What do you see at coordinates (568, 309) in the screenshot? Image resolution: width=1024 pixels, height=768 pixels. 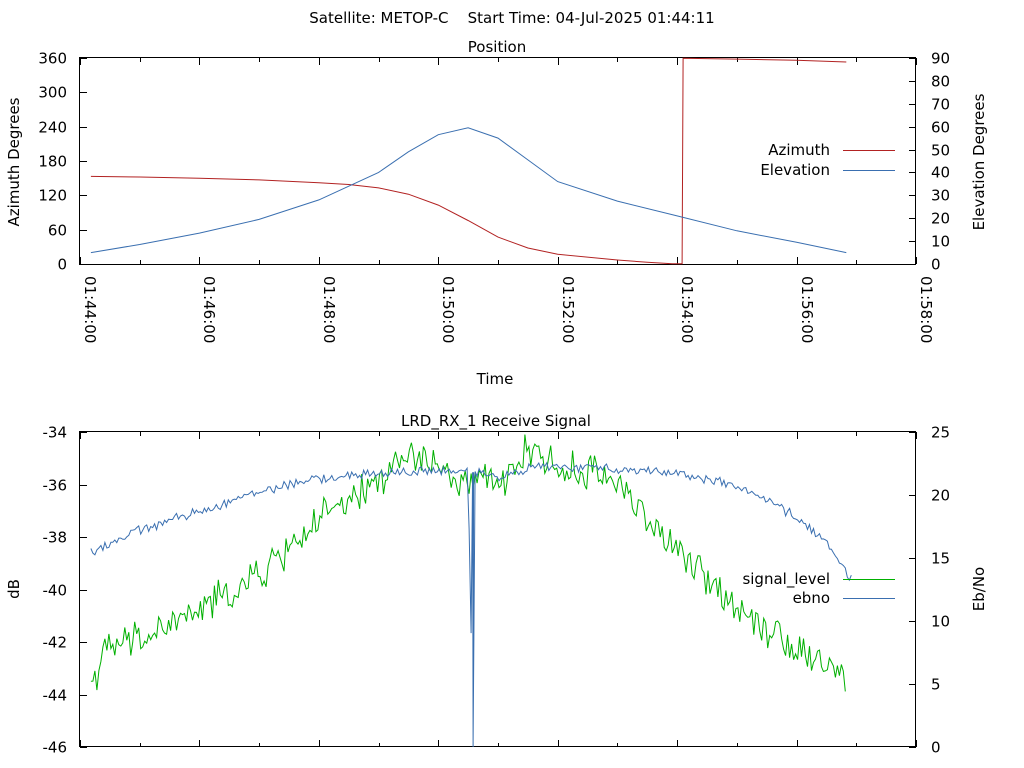 I see `x-tick-label: 01:52:00` at bounding box center [568, 309].